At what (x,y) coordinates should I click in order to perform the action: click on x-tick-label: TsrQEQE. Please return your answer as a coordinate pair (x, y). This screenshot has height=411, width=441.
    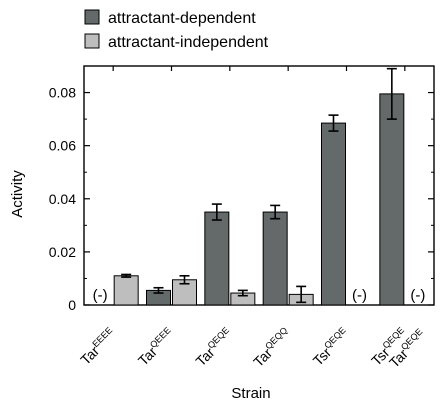
    Looking at the image, I should click on (331, 347).